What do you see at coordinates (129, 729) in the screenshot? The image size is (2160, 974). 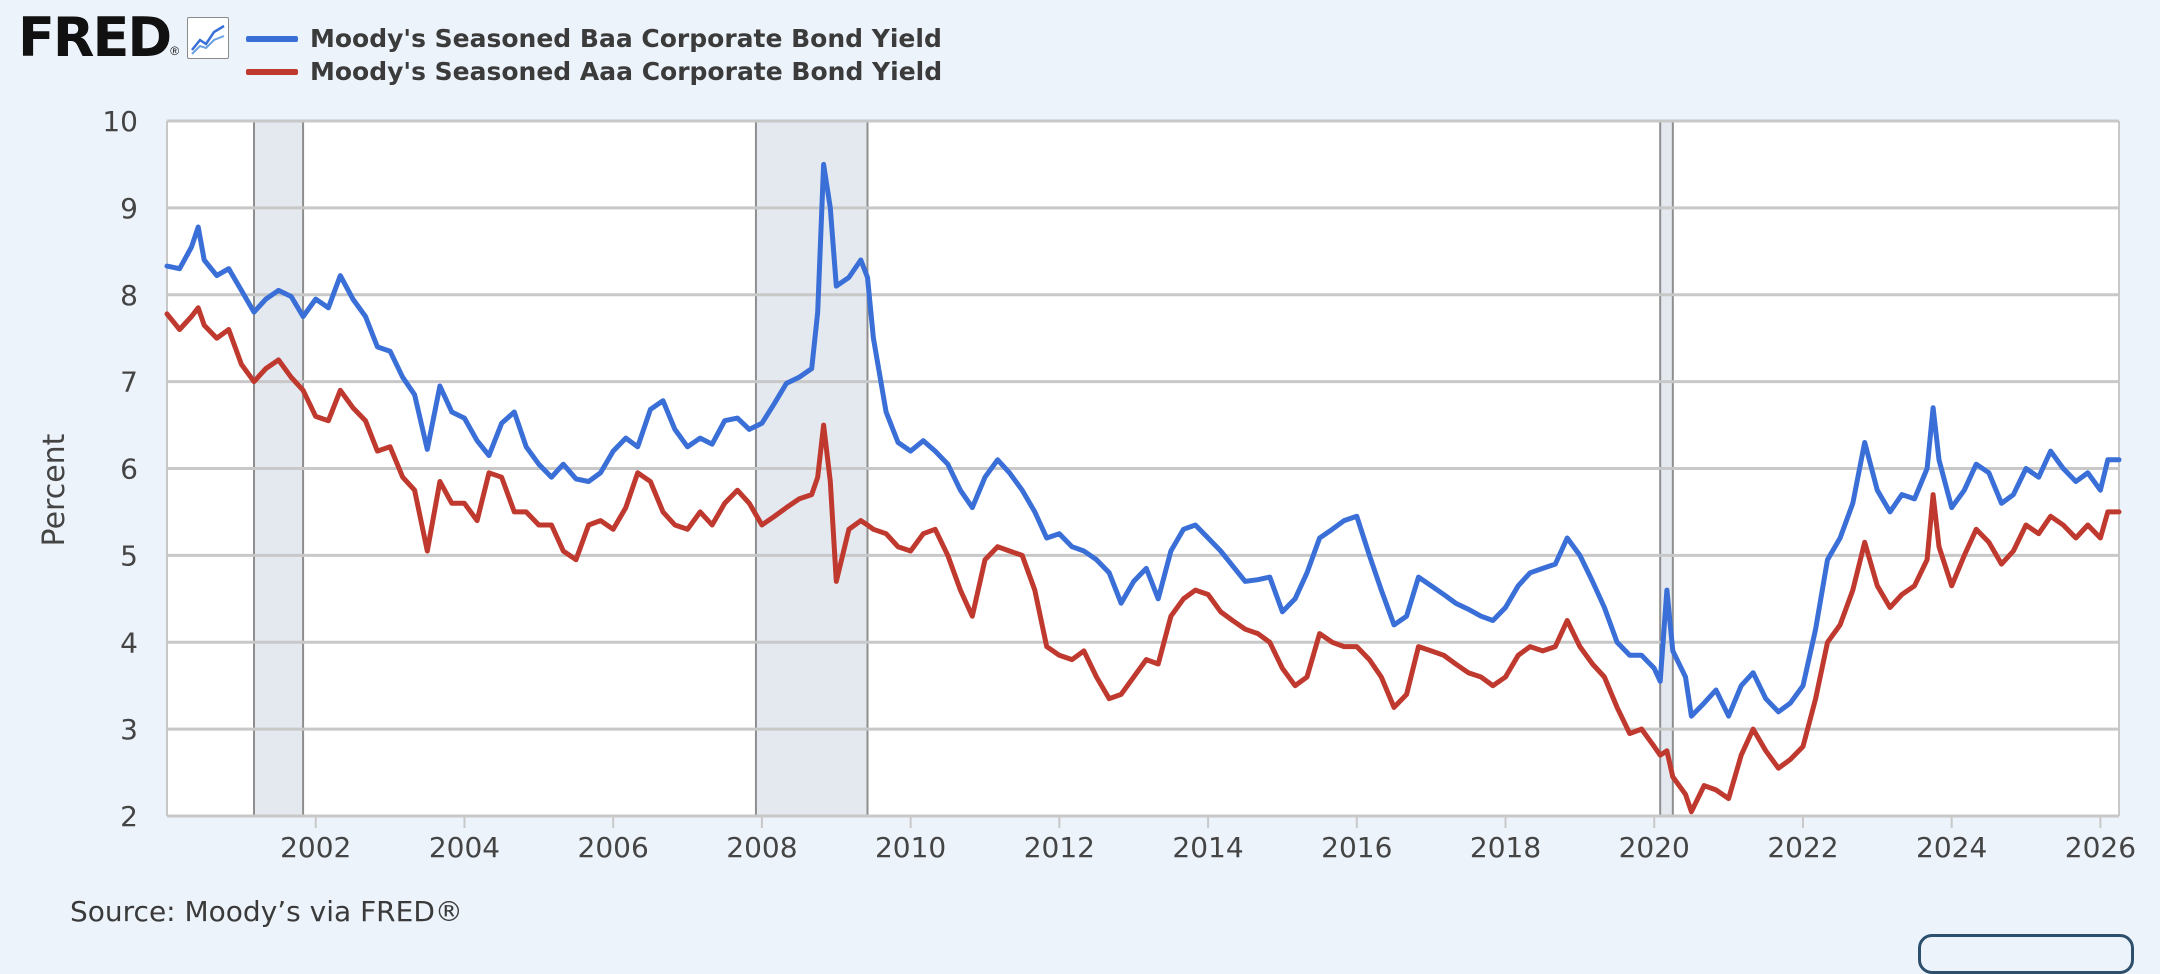 I see `y-tick-label: 3` at bounding box center [129, 729].